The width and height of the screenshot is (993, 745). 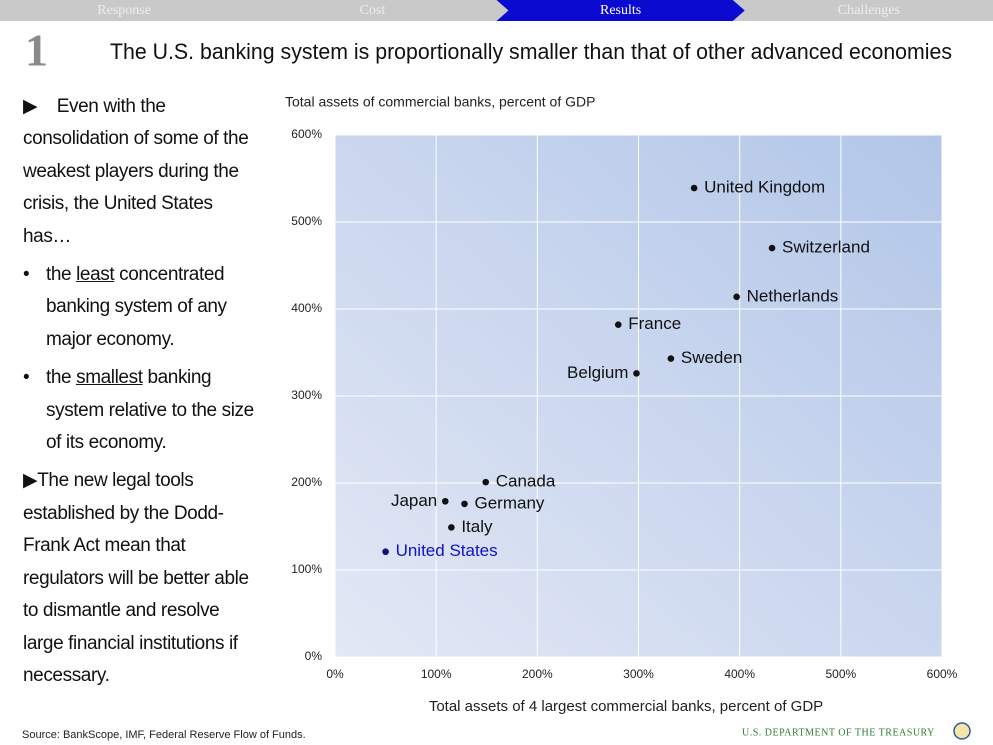 I want to click on slide-number: 1, so click(x=36, y=50).